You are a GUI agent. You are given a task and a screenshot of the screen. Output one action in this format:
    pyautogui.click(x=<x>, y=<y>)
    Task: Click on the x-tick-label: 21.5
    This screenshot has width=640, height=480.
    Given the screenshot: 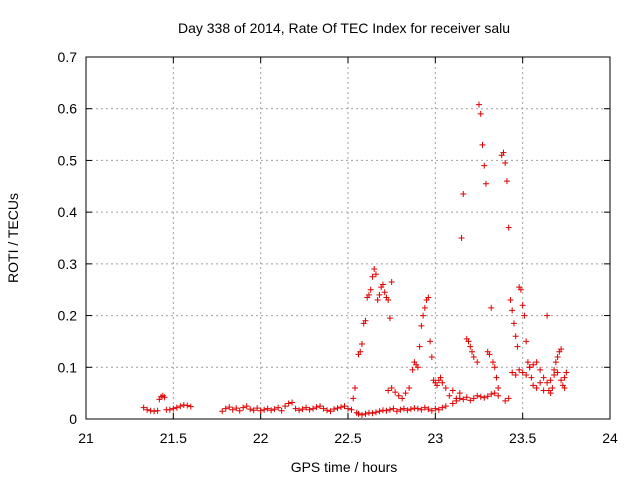 What is the action you would take?
    pyautogui.click(x=173, y=438)
    